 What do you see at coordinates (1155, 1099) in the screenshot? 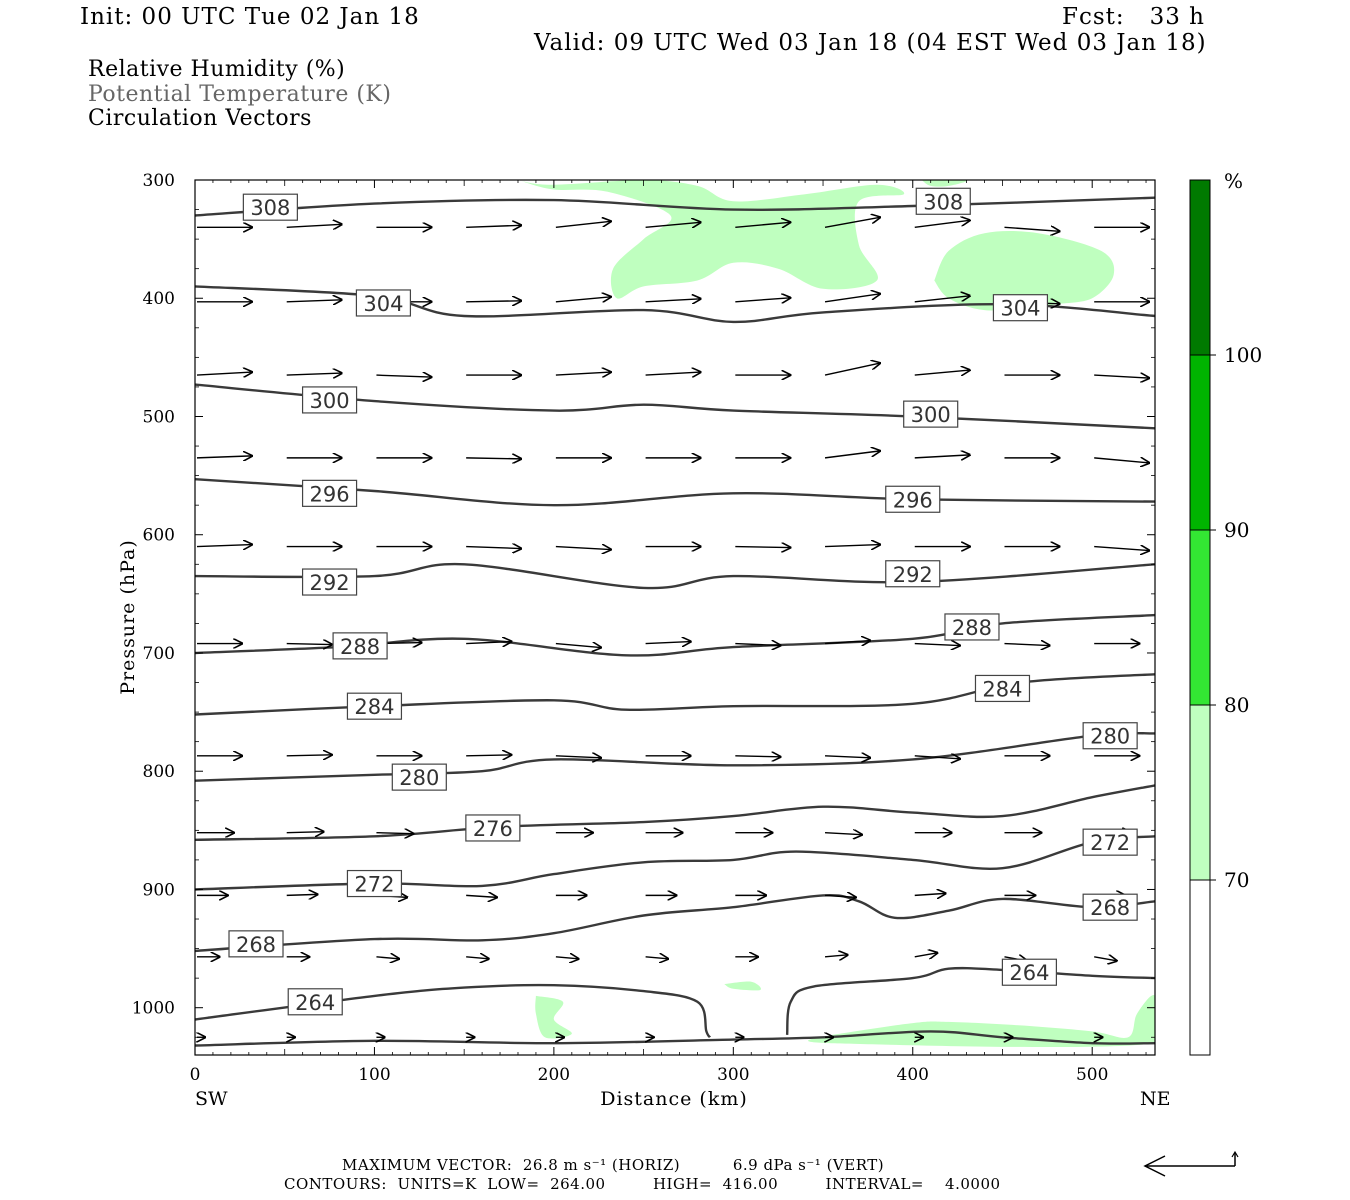
I see `x-end-right-label: NE` at bounding box center [1155, 1099].